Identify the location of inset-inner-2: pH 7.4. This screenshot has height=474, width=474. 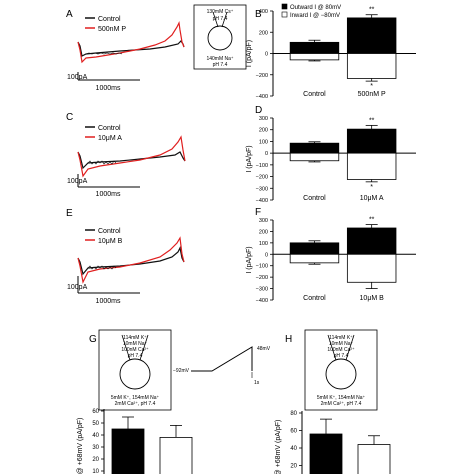
(220, 19).